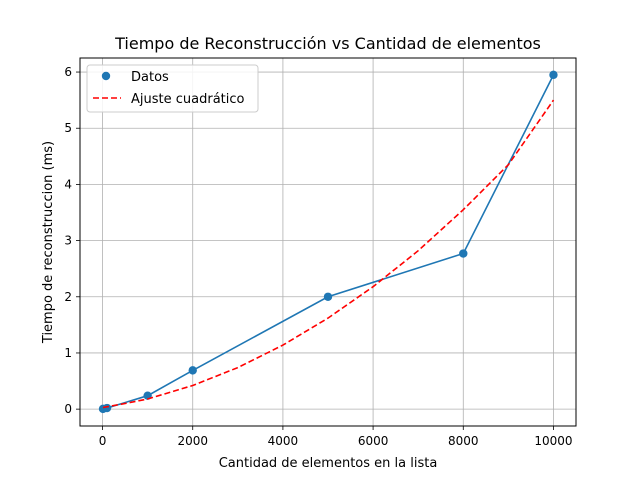  Describe the element at coordinates (103, 441) in the screenshot. I see `x-tick-label: 0` at that location.